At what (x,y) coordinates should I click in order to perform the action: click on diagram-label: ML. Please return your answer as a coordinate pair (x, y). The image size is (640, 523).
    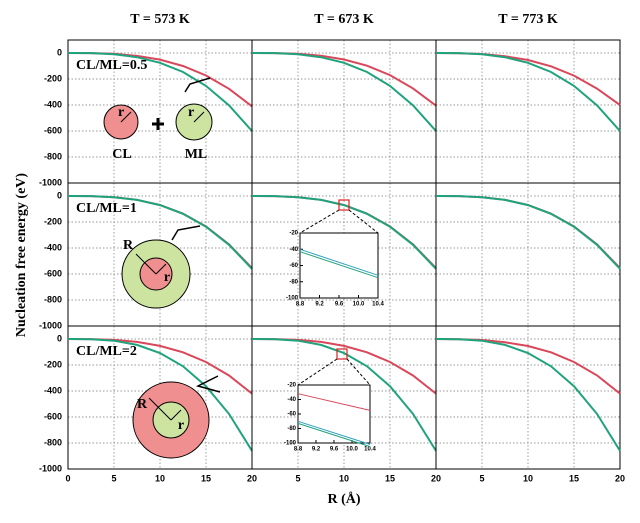
    Looking at the image, I should click on (196, 154).